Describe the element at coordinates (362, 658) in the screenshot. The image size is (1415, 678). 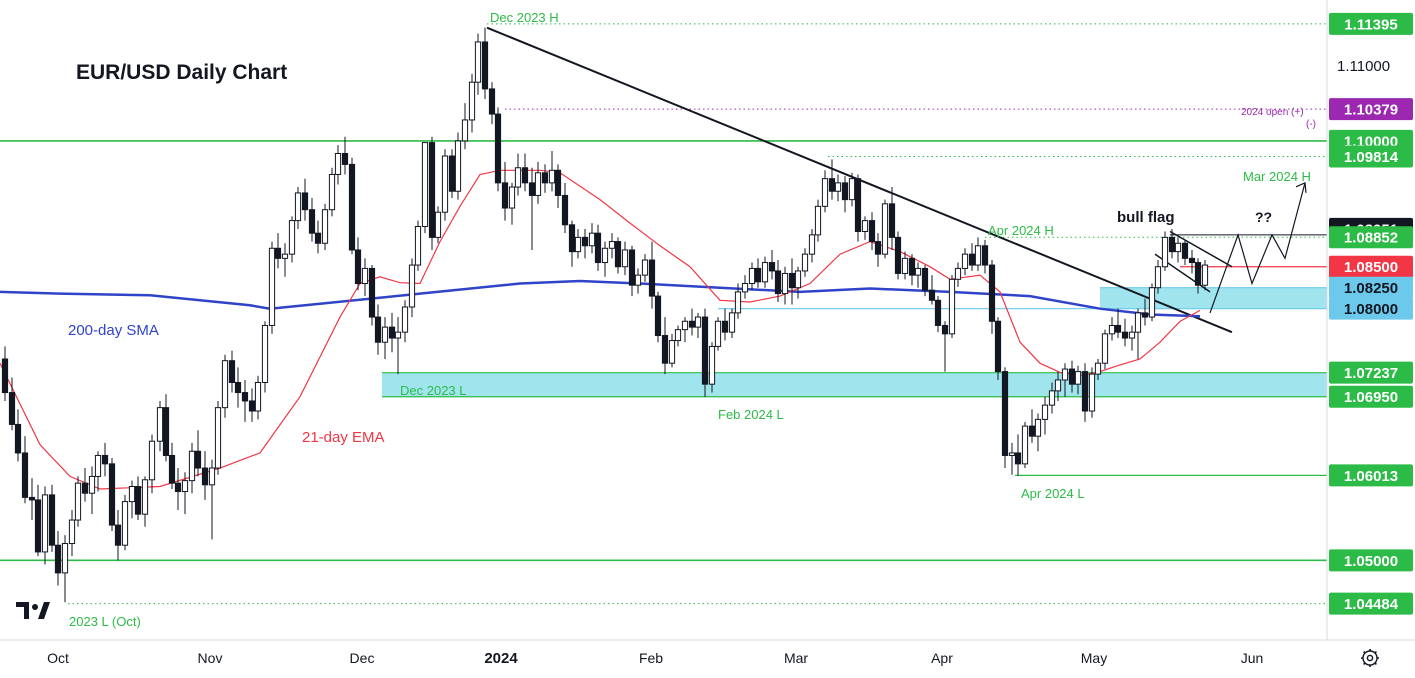
I see `x-tick-dec: Dec` at that location.